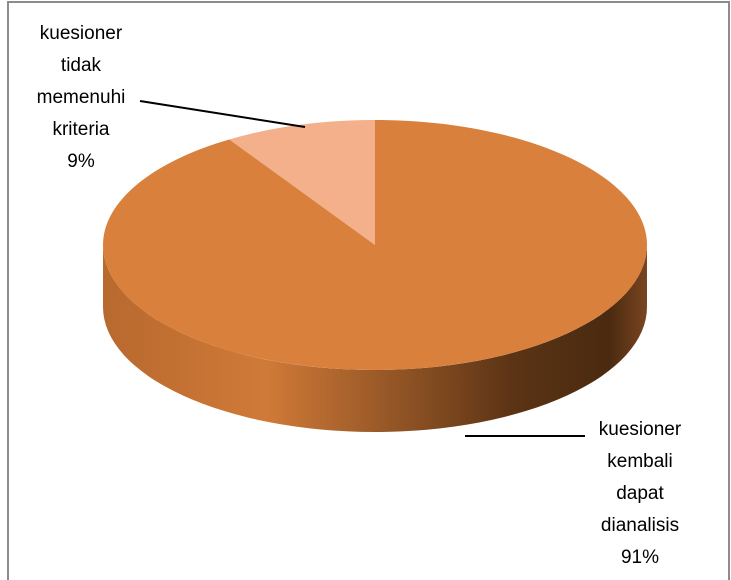 Image resolution: width=731 pixels, height=580 pixels. Describe the element at coordinates (222, 114) in the screenshot. I see `leader-line` at that location.